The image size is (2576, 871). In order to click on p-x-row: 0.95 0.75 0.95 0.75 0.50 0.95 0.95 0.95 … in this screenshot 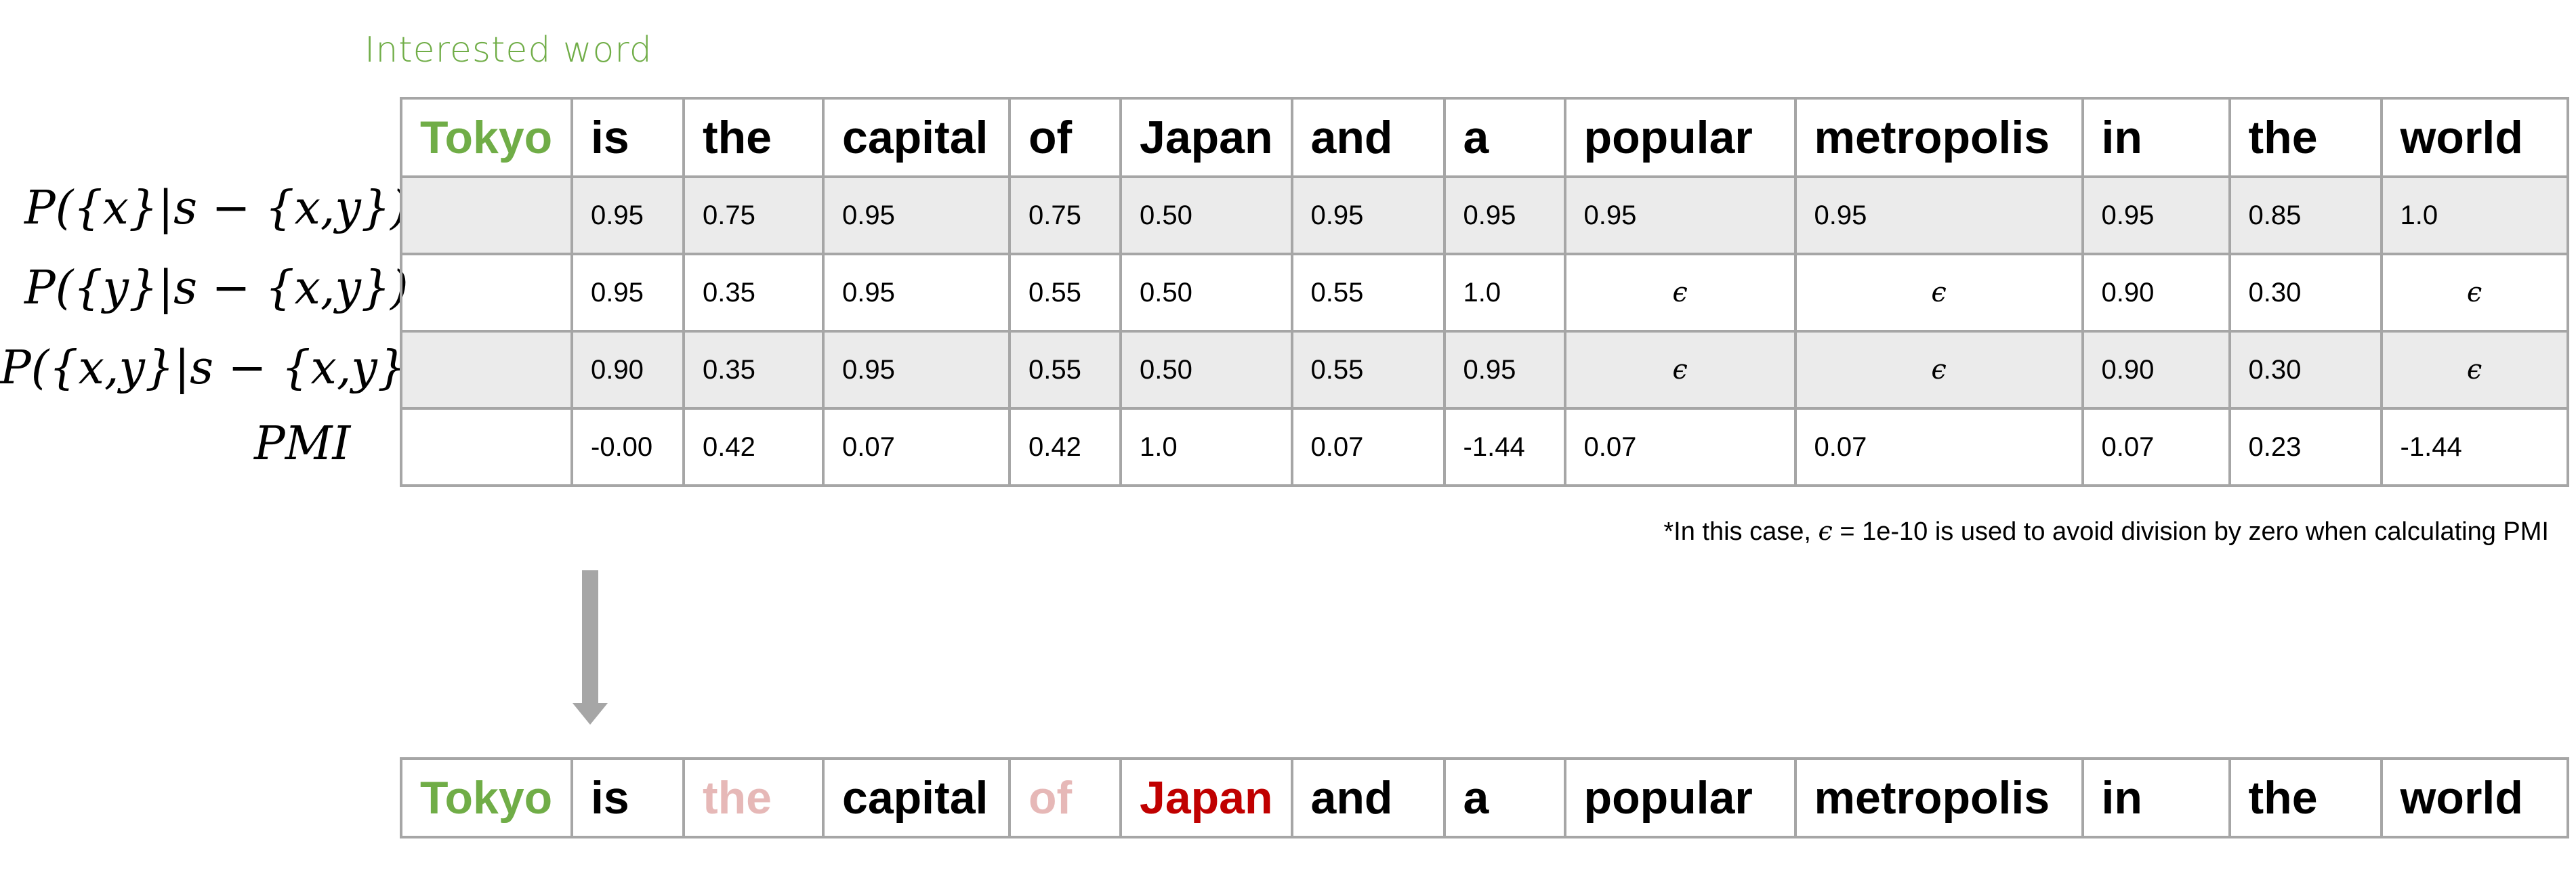, I will do `click(1484, 215)`.